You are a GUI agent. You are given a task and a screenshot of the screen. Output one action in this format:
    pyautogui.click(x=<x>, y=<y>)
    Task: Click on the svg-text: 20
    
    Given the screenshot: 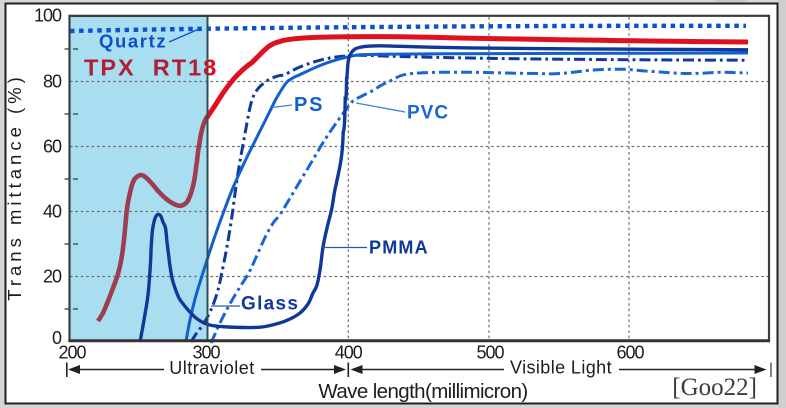 What is the action you would take?
    pyautogui.click(x=52, y=277)
    